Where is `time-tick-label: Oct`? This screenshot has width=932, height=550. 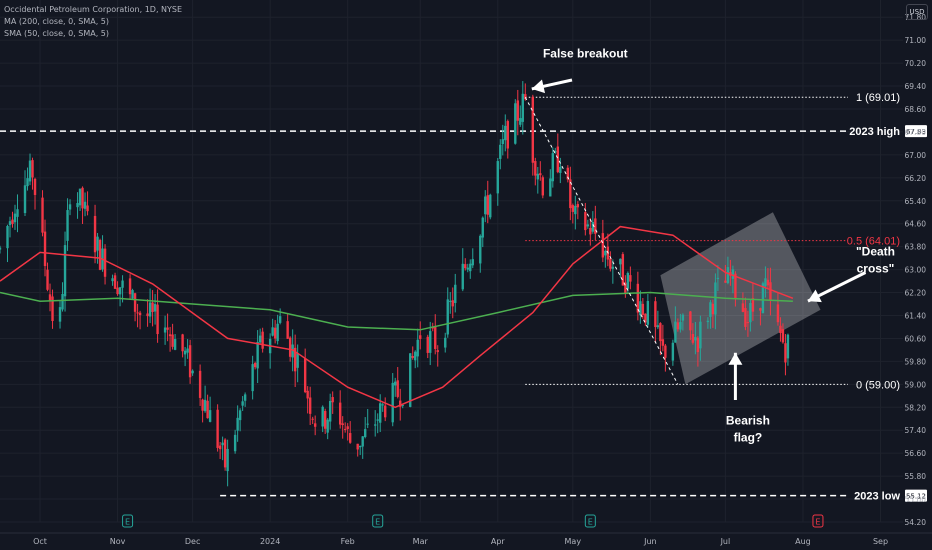 time-tick-label: Oct is located at coordinates (40, 541).